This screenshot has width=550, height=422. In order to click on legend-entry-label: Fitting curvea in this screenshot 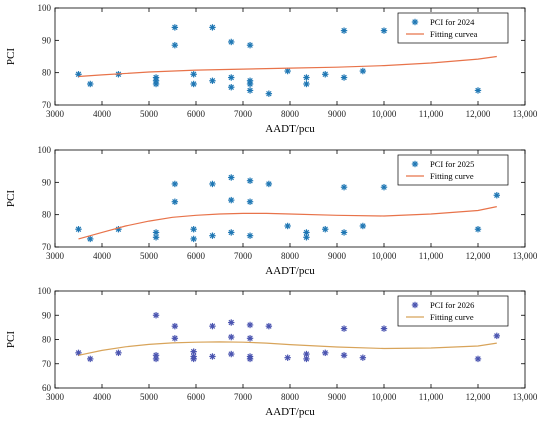, I will do `click(454, 34)`.